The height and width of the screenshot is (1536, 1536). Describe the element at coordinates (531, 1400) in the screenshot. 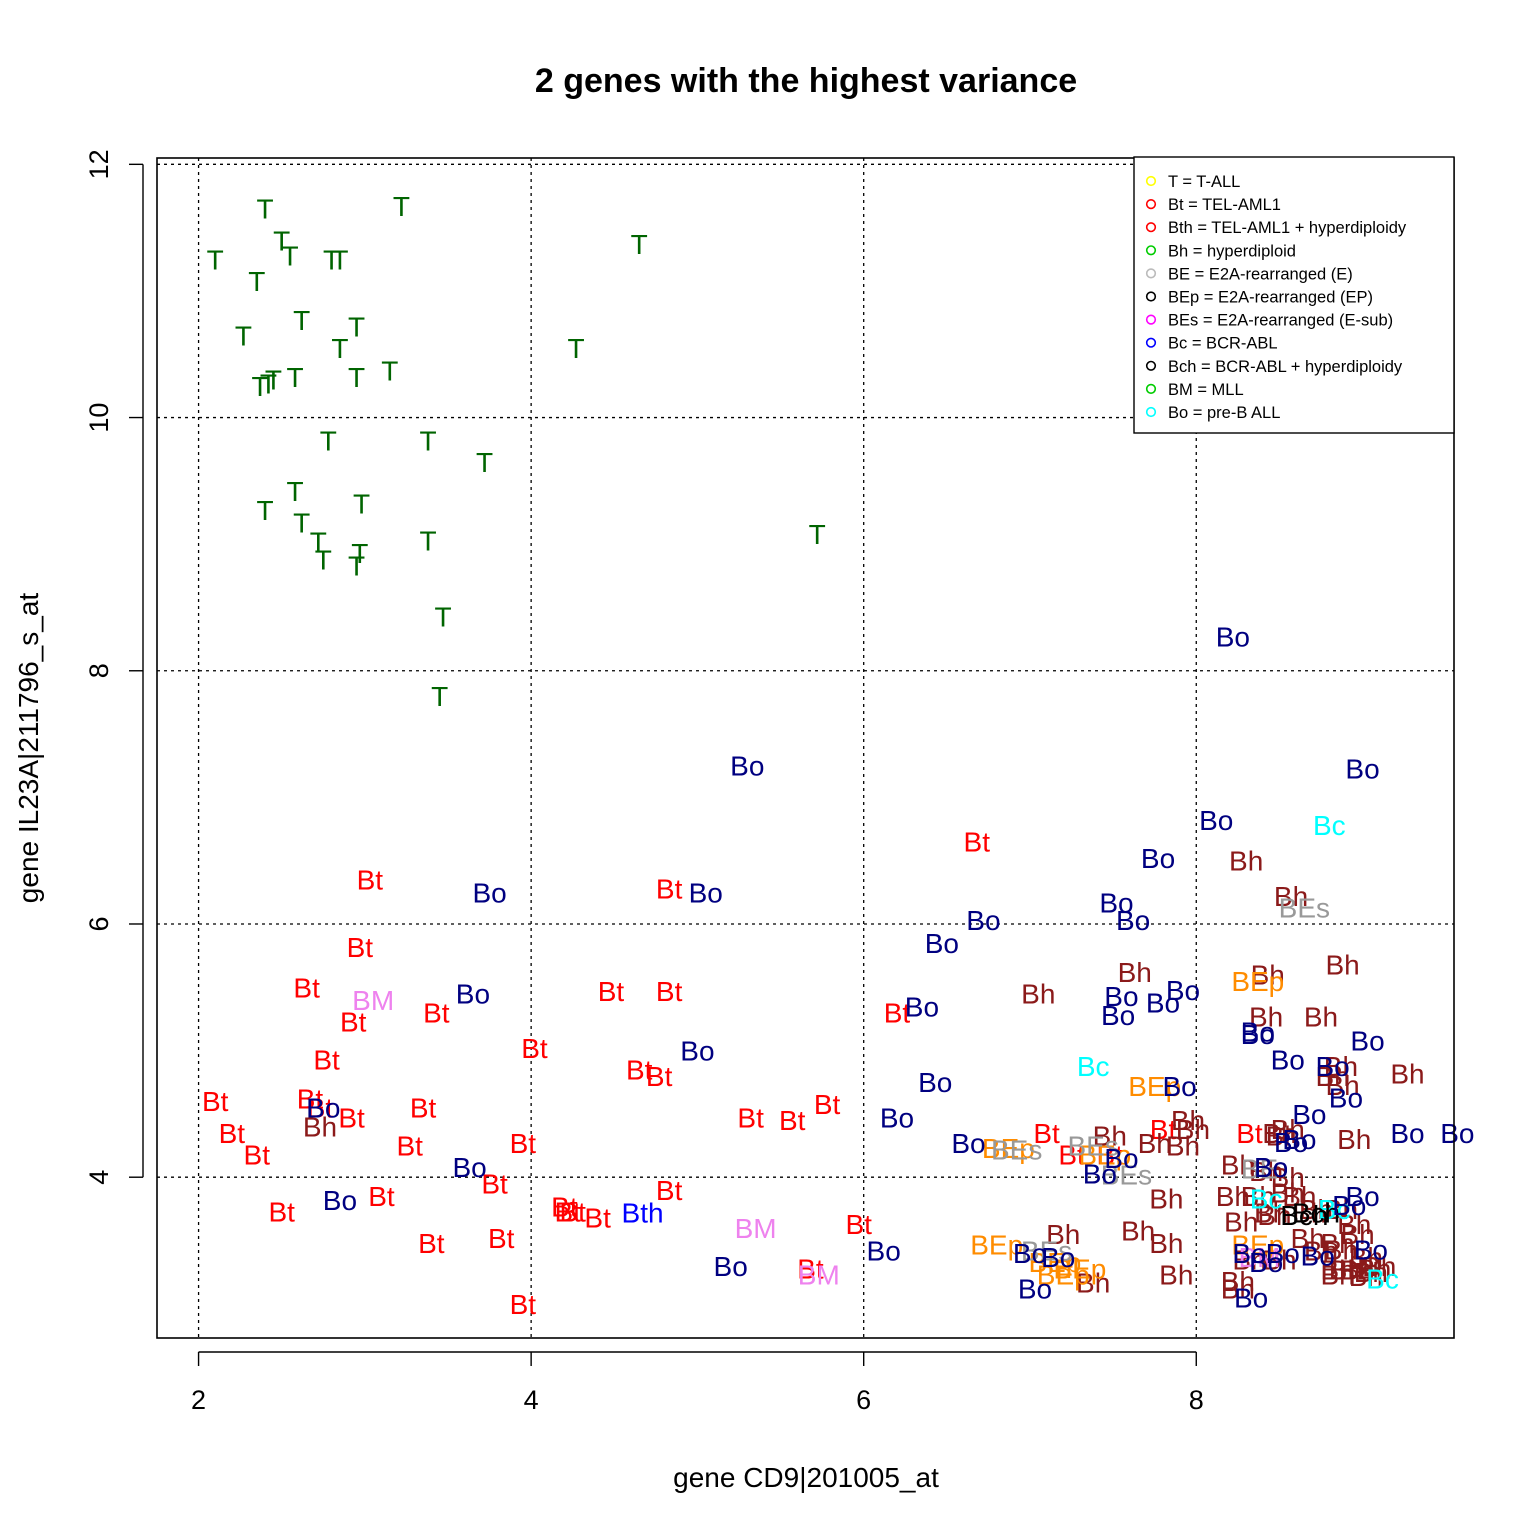

I see `x-tick-label: 4` at that location.